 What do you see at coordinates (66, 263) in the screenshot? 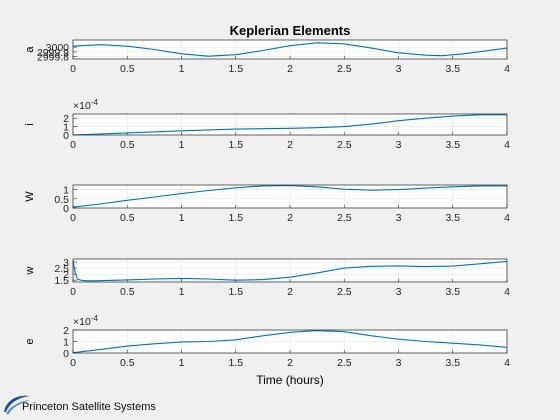
I see `y-tick-label: 3` at bounding box center [66, 263].